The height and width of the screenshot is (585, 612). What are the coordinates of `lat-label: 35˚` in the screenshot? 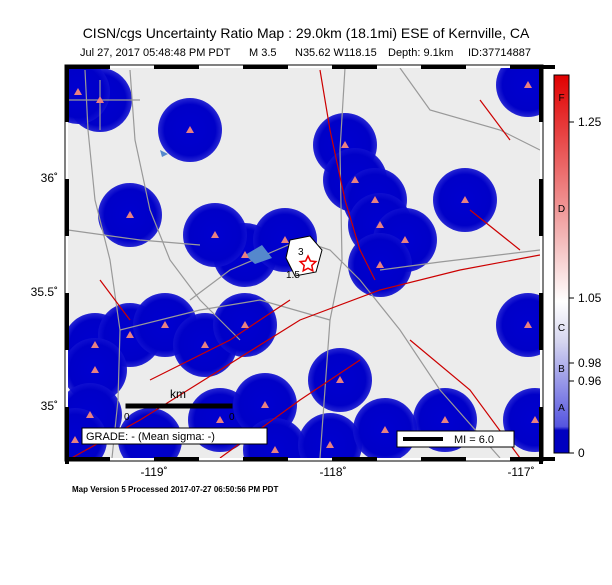 It's located at (49, 406).